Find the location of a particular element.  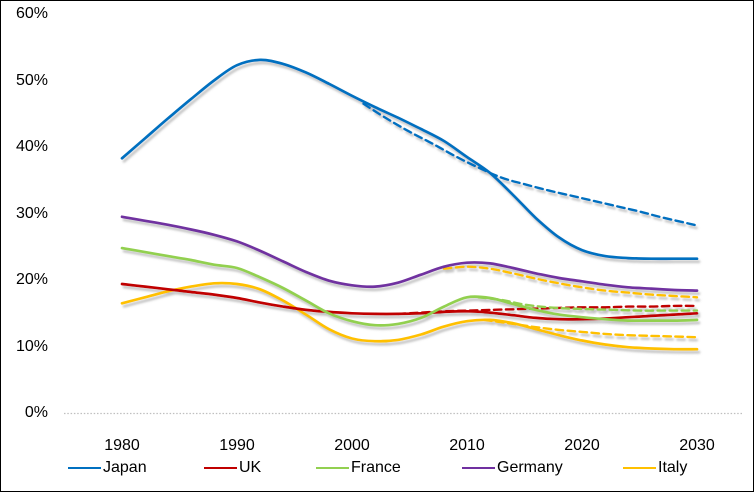

y-tick-label-40: 40% is located at coordinates (31, 146).